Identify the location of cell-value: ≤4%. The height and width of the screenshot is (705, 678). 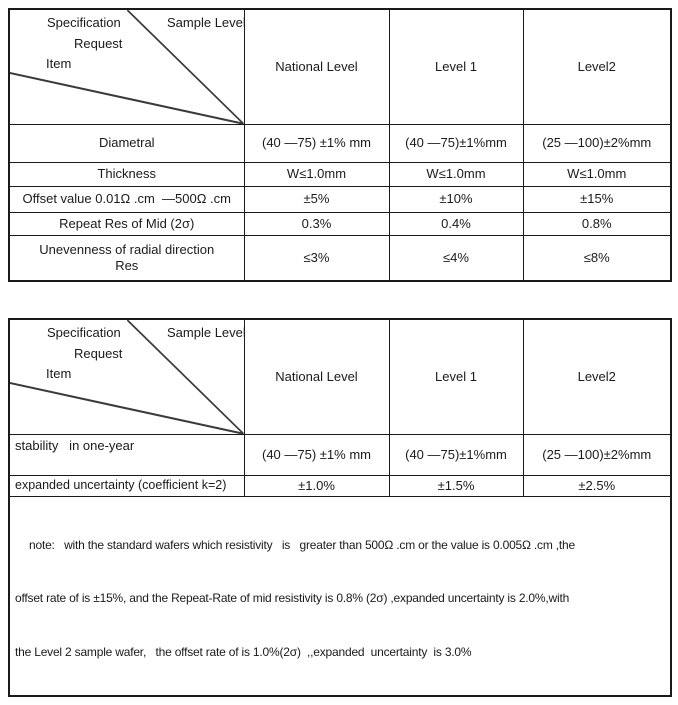
(456, 258).